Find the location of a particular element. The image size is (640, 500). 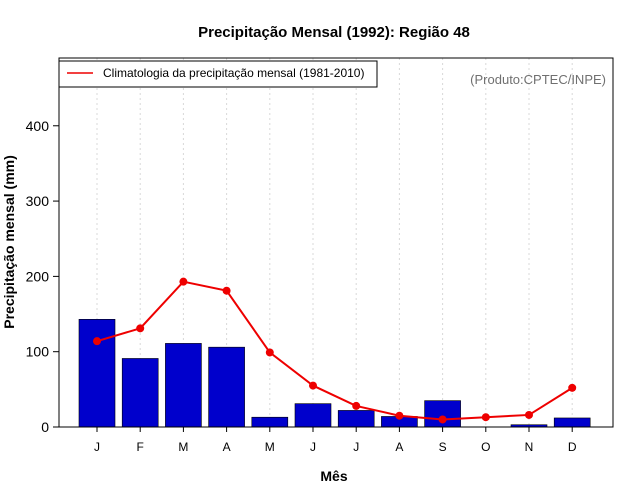

y-tick-label: 200 is located at coordinates (38, 276).